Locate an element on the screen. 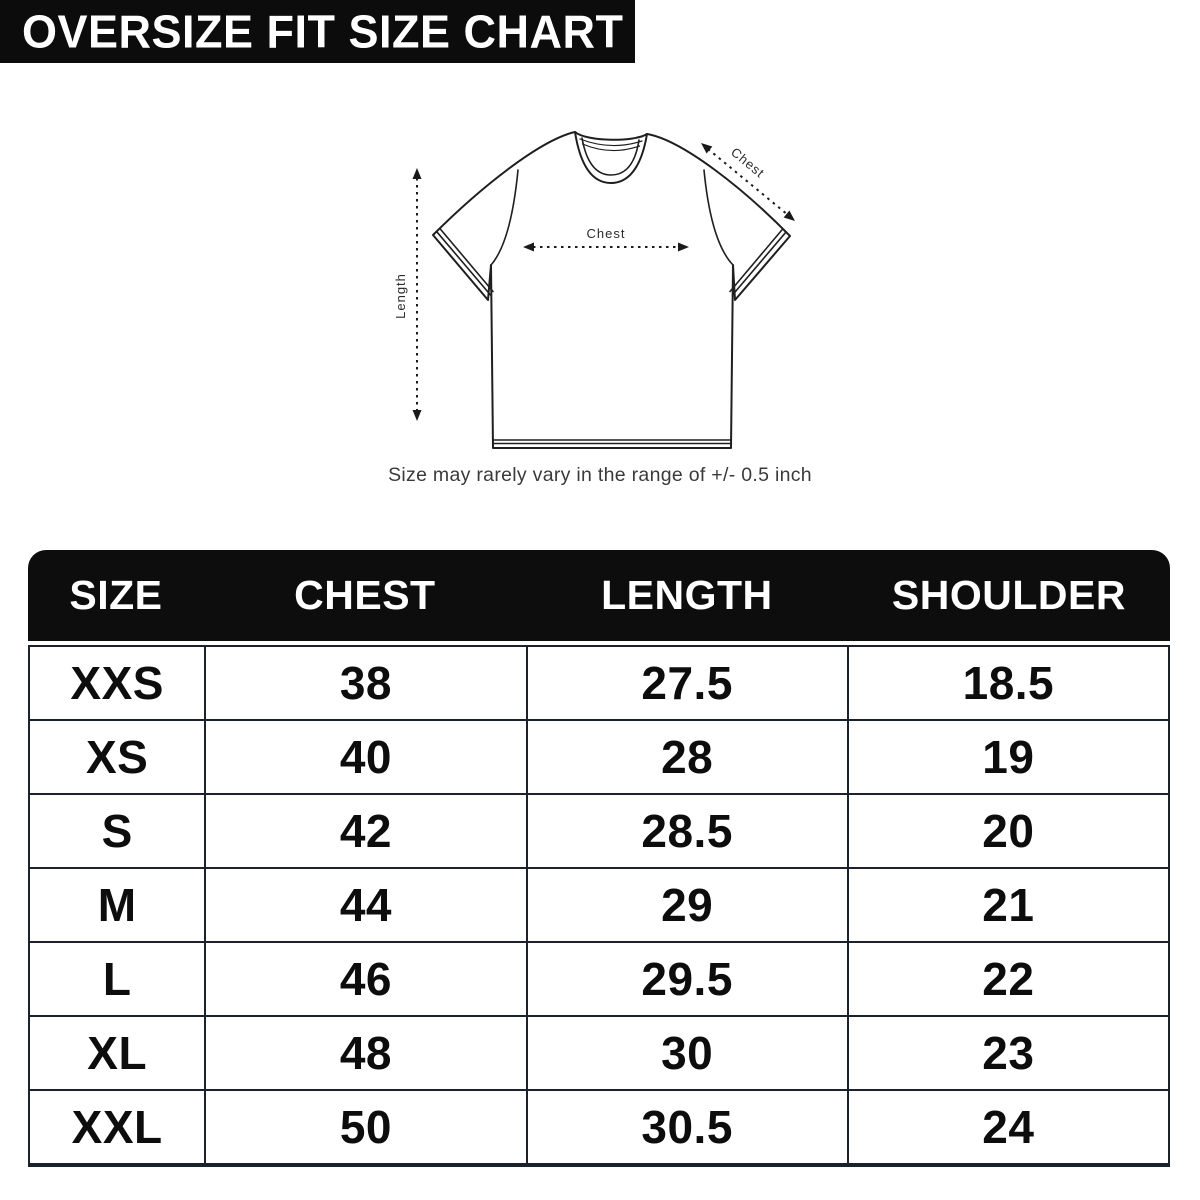 The height and width of the screenshot is (1200, 1200). table-row: L 46 29.5 22 is located at coordinates (599, 980).